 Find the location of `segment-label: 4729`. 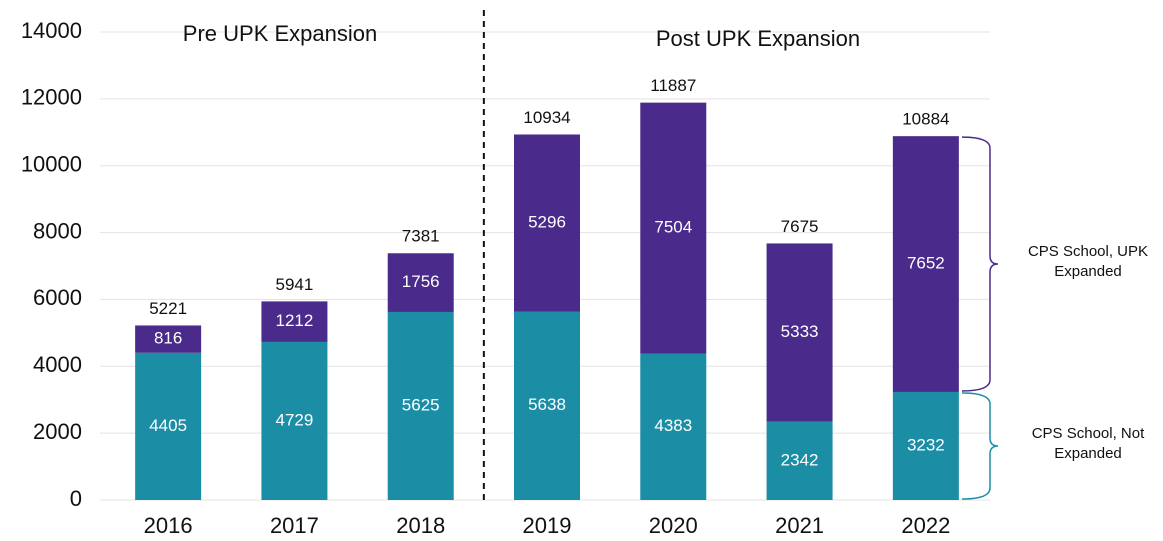

segment-label: 4729 is located at coordinates (295, 419).